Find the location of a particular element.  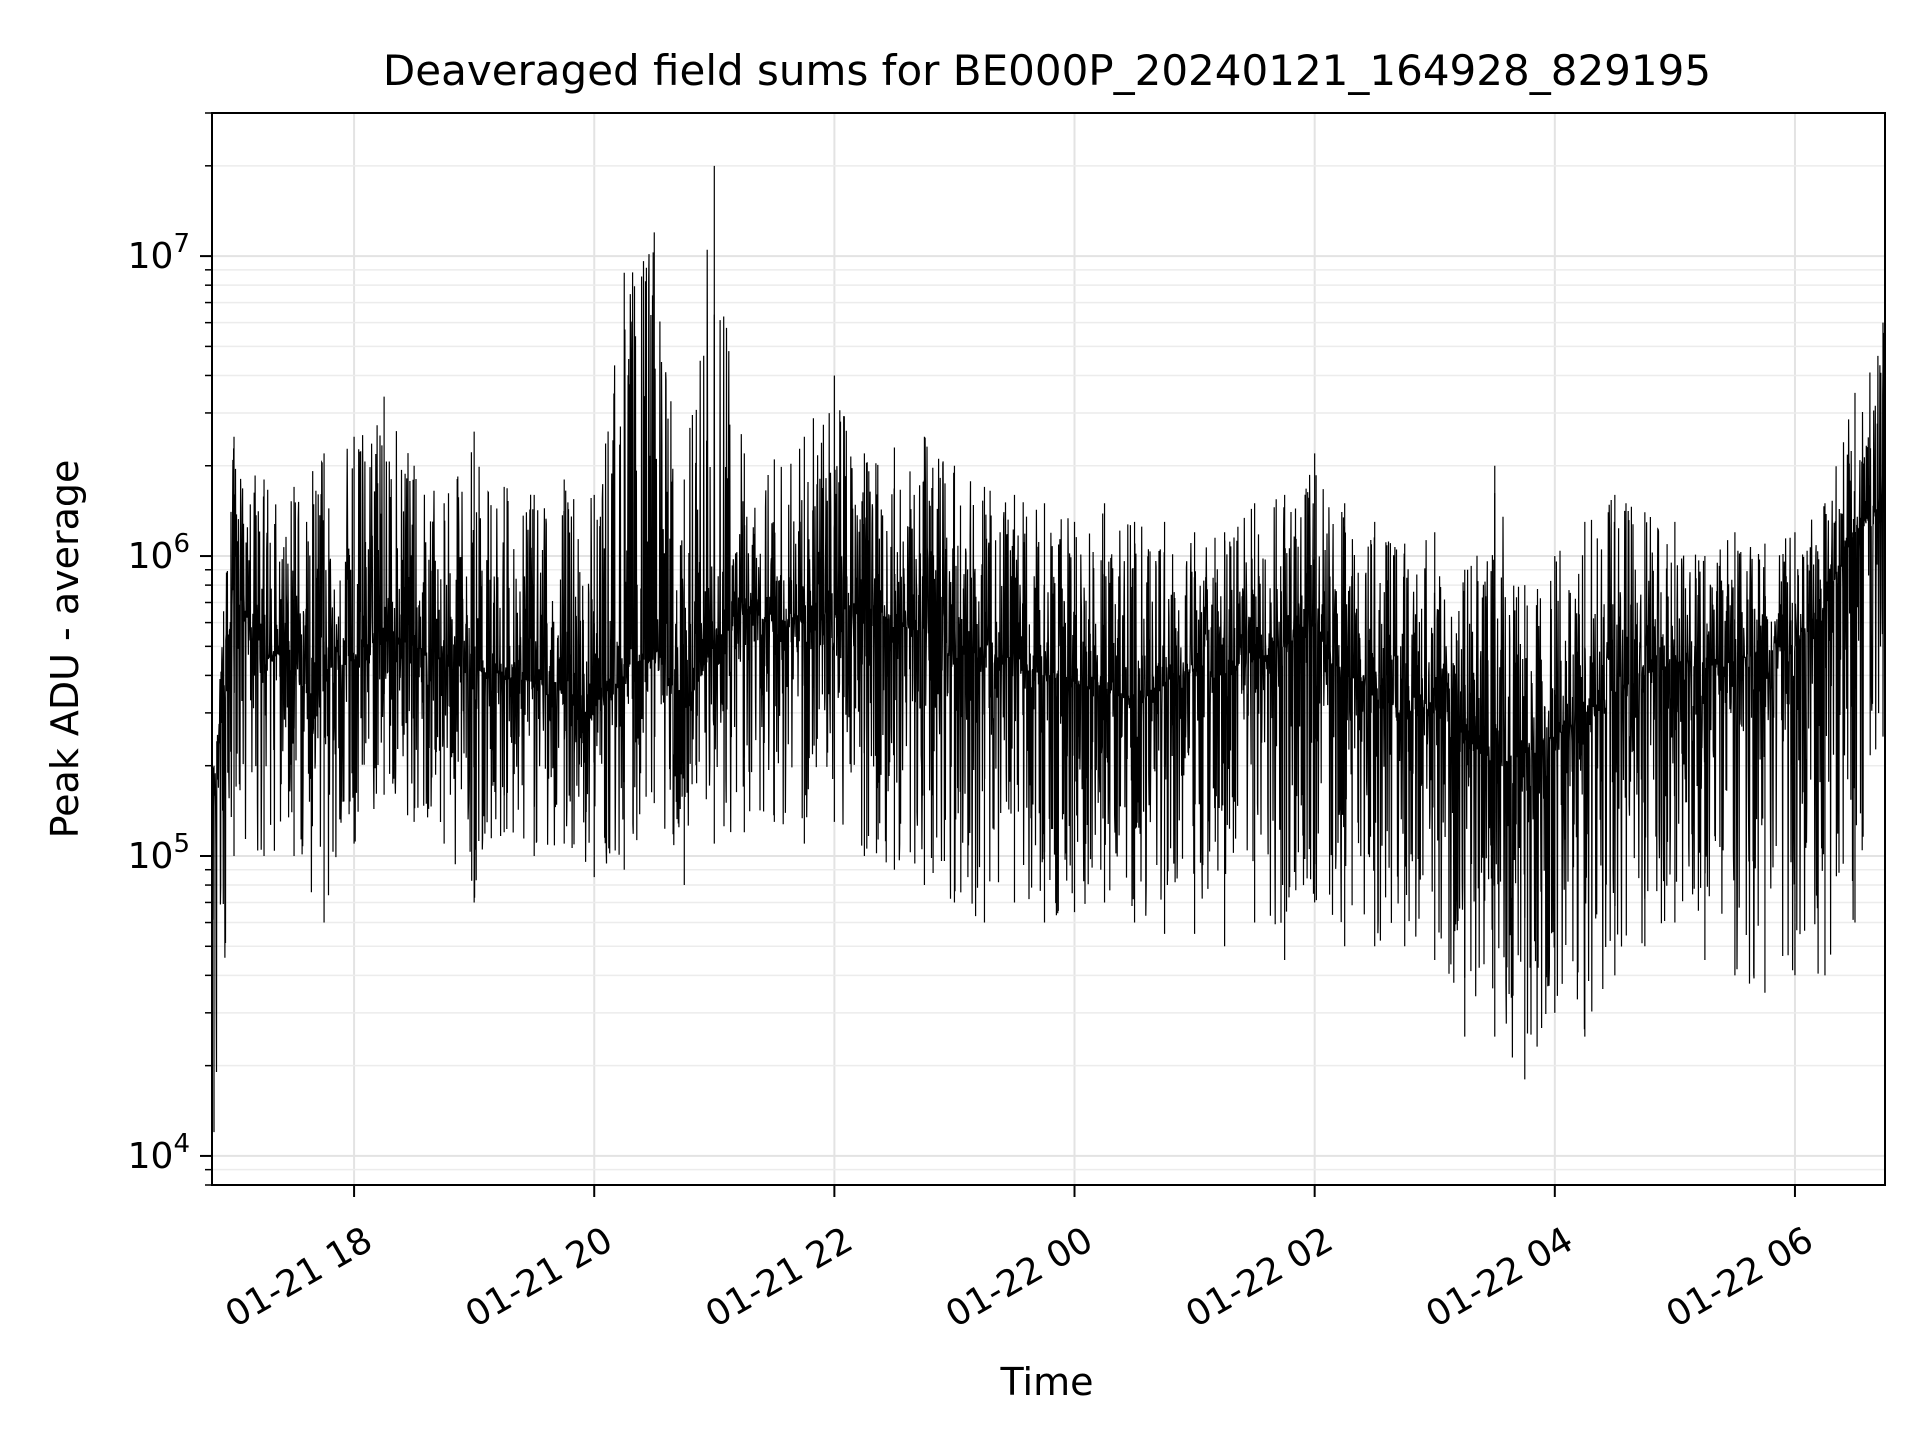

y-axis-ticks: 10⁴ 10⁵ 10⁶ 10⁷ is located at coordinates (170, 649).